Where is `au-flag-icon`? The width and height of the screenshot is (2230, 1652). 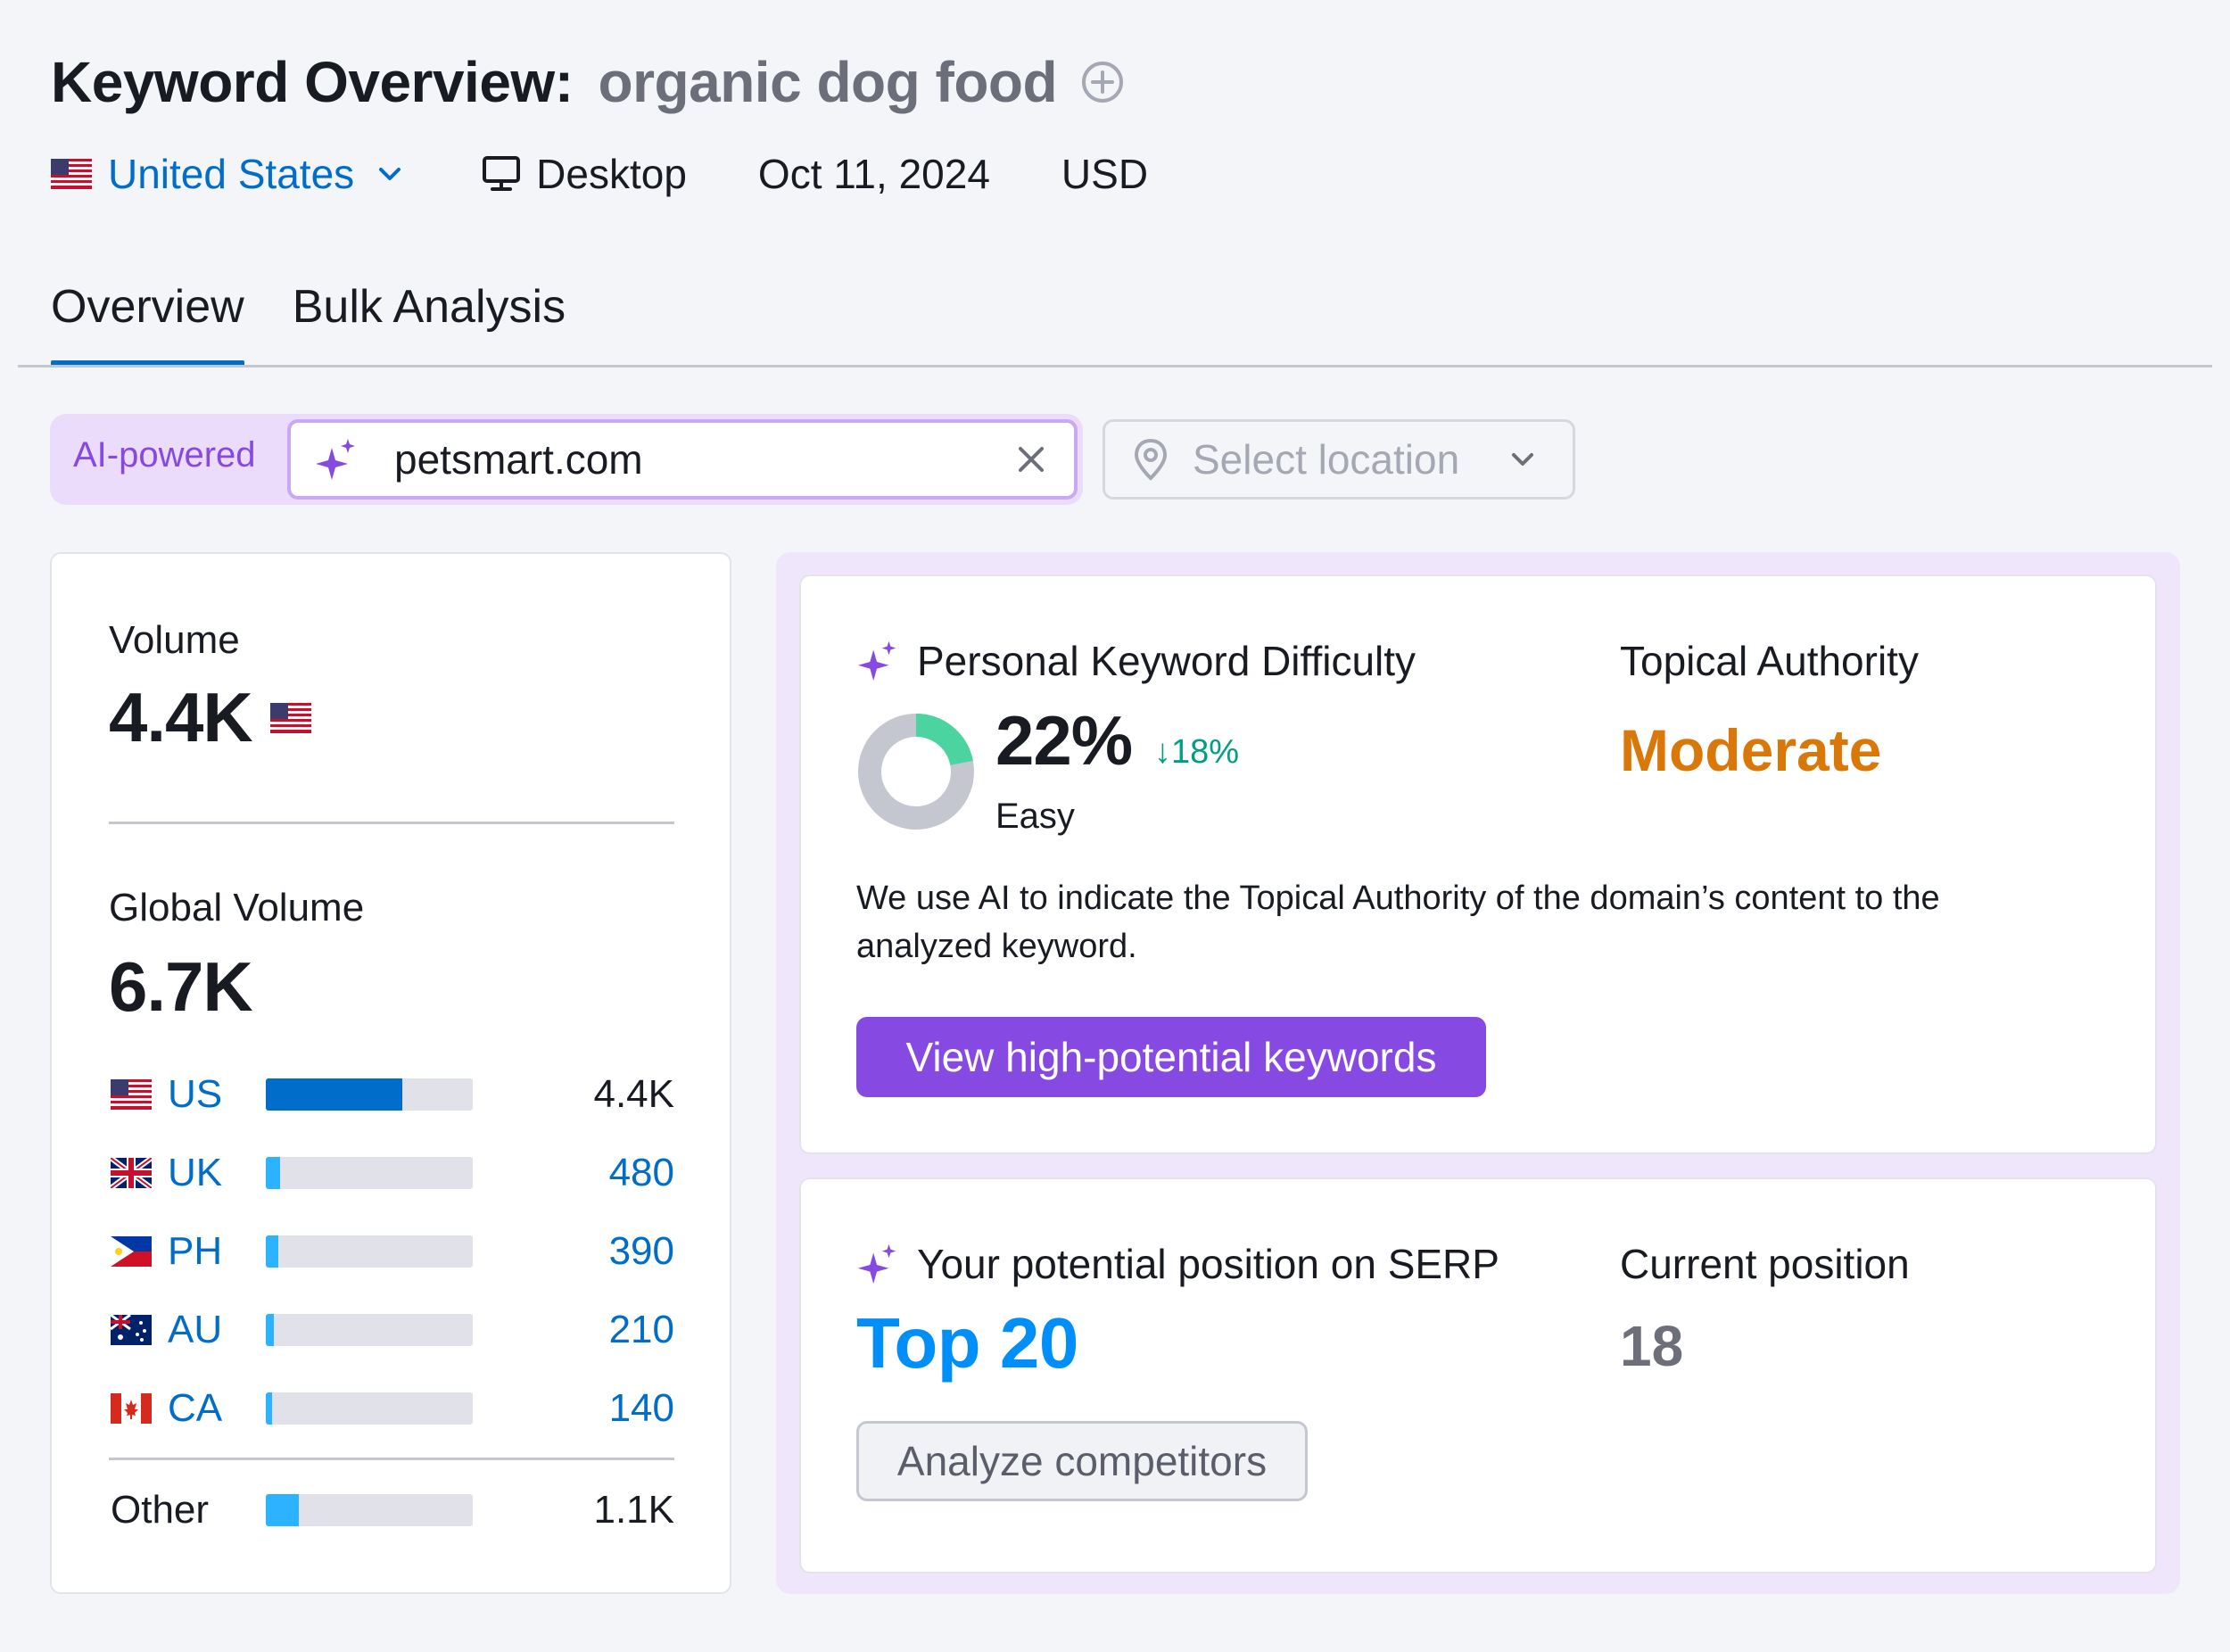 au-flag-icon is located at coordinates (131, 1330).